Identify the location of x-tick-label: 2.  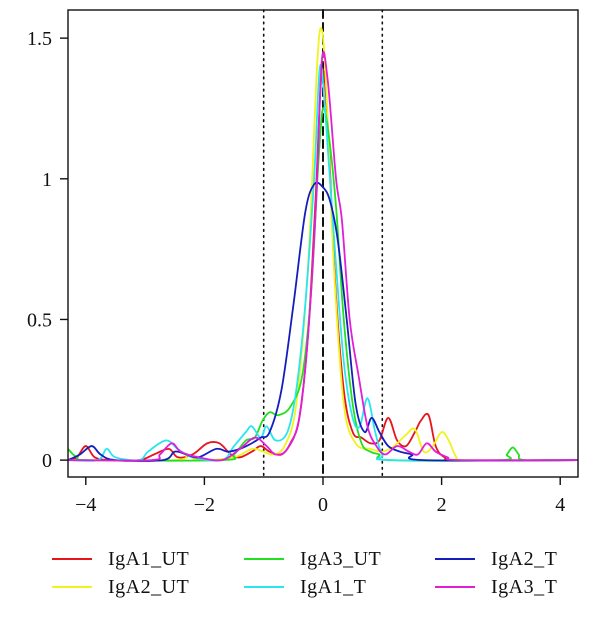
(442, 505).